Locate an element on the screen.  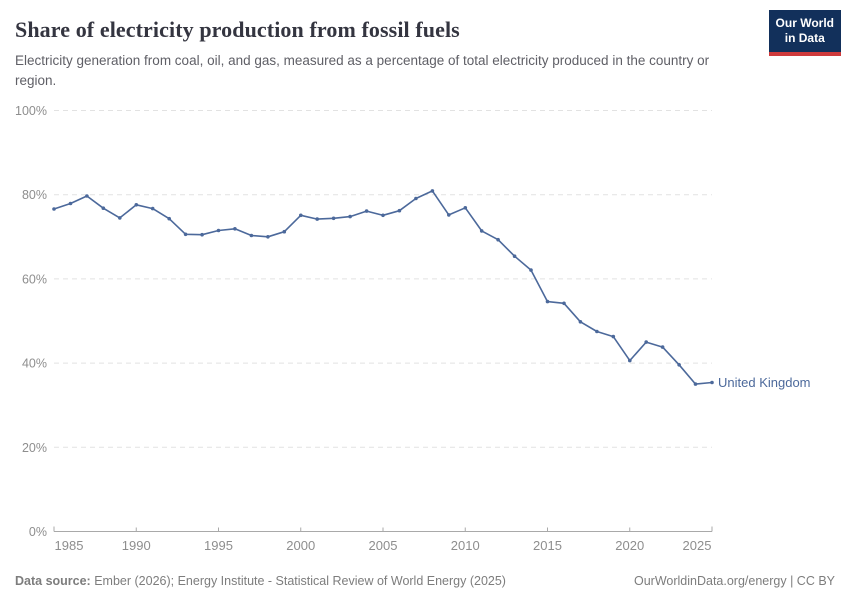
x-axis-label: 1985 is located at coordinates (69, 545).